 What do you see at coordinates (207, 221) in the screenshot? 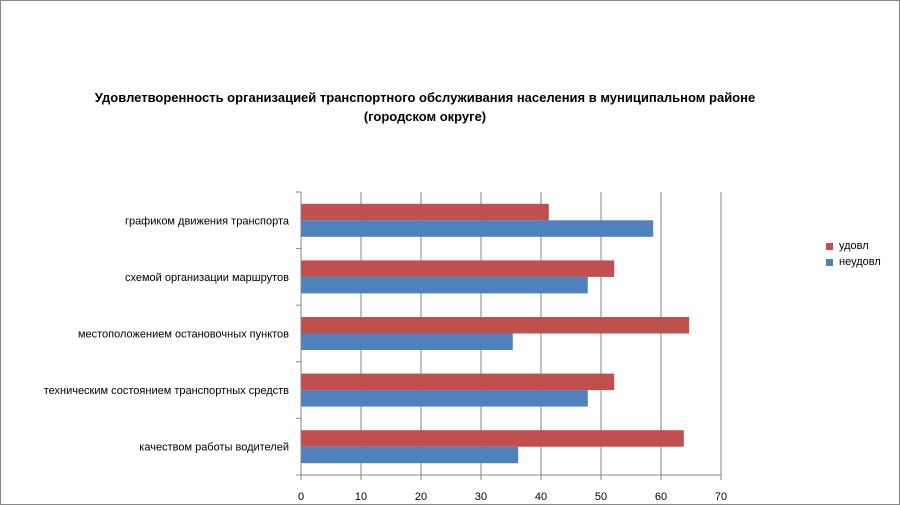
I see `category-label-0: графиком движения транспорта` at bounding box center [207, 221].